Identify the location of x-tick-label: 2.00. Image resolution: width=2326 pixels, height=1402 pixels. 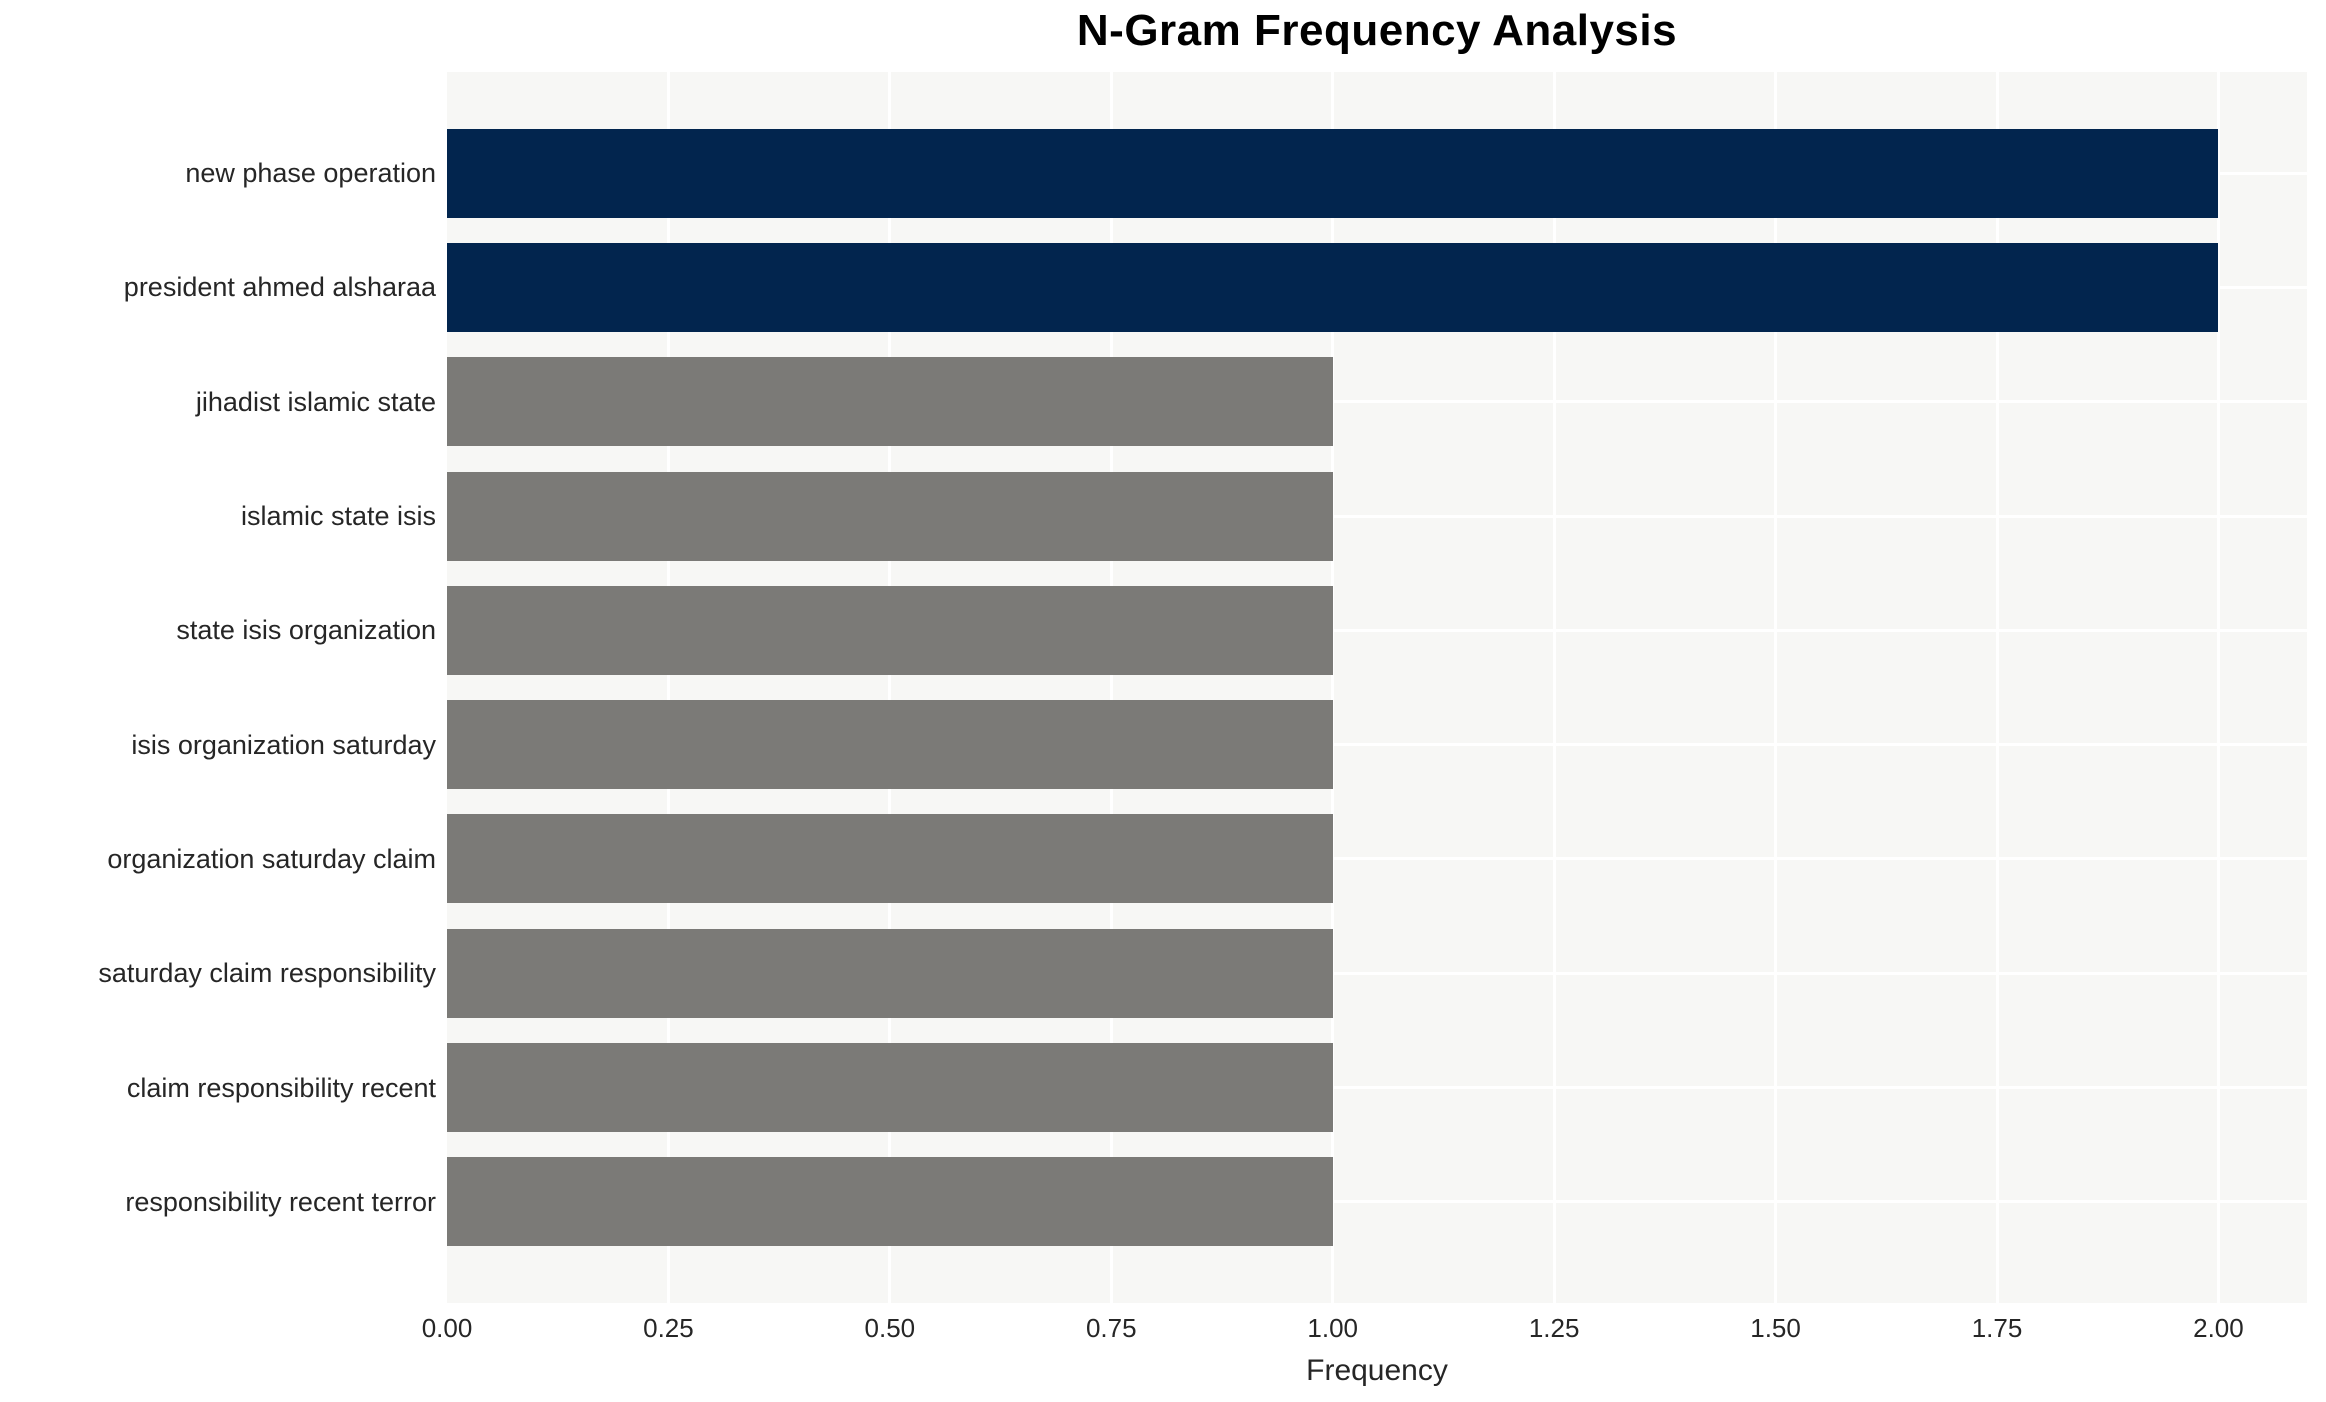
(2218, 1328).